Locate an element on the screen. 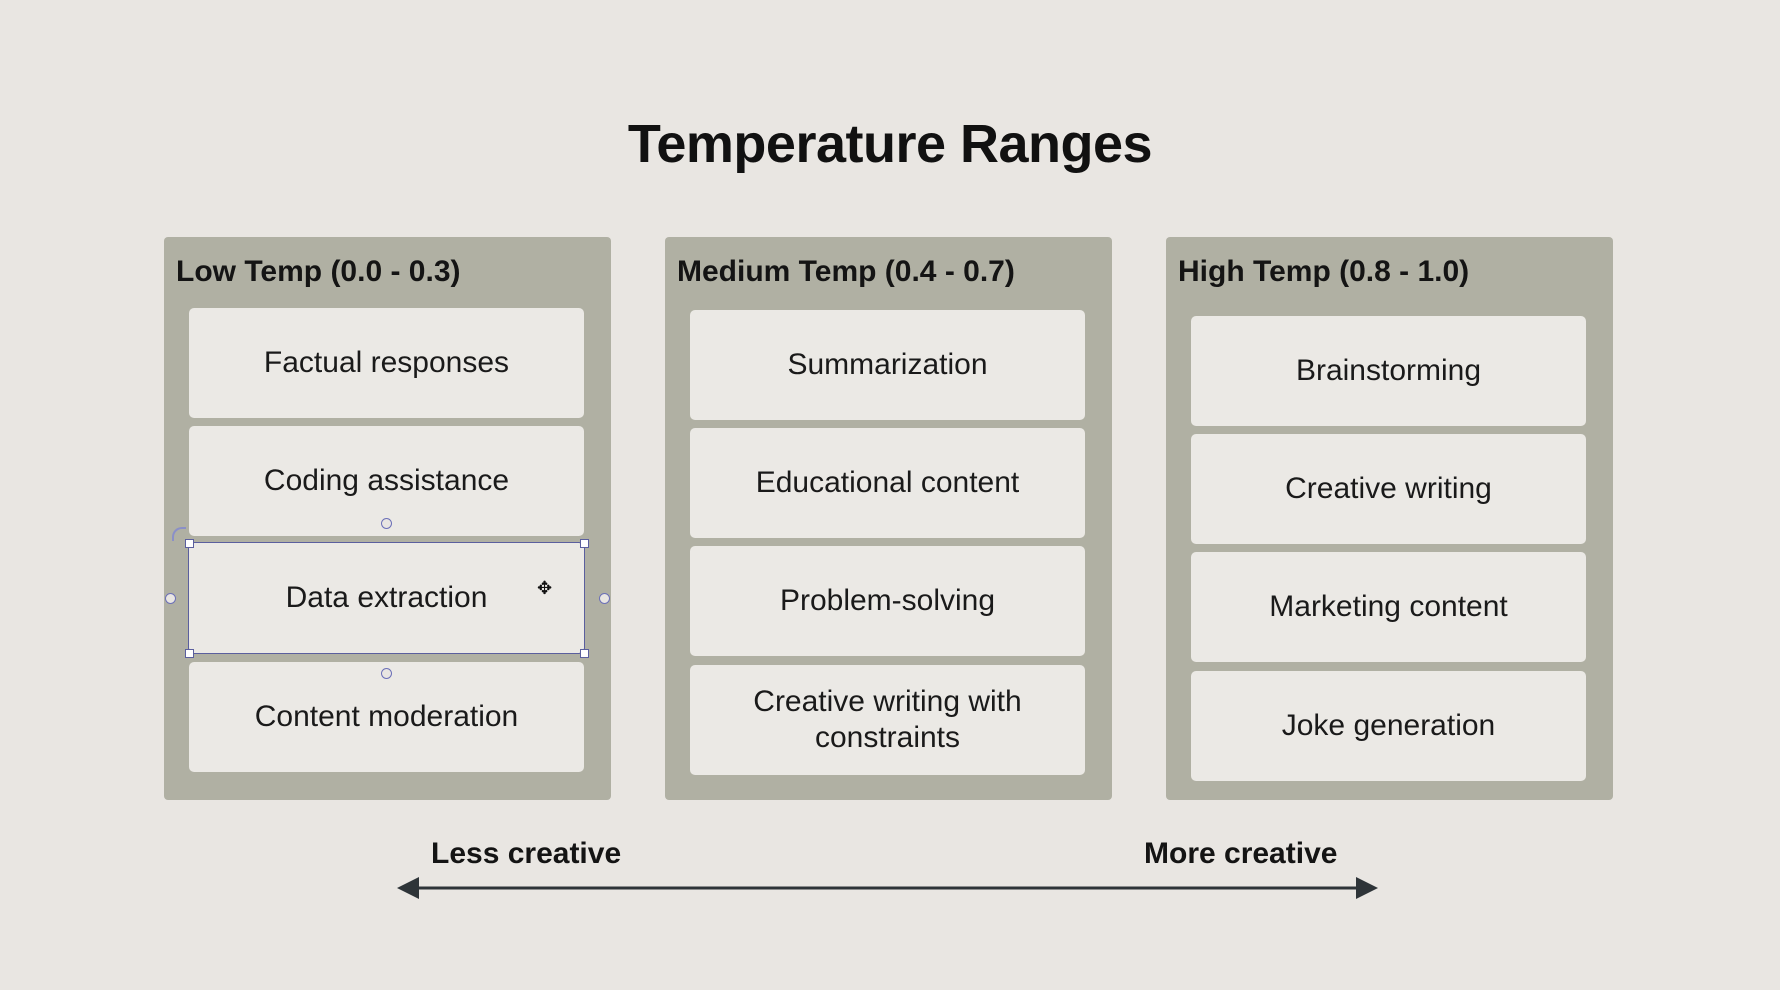  connector-handle-bottom is located at coordinates (386, 673).